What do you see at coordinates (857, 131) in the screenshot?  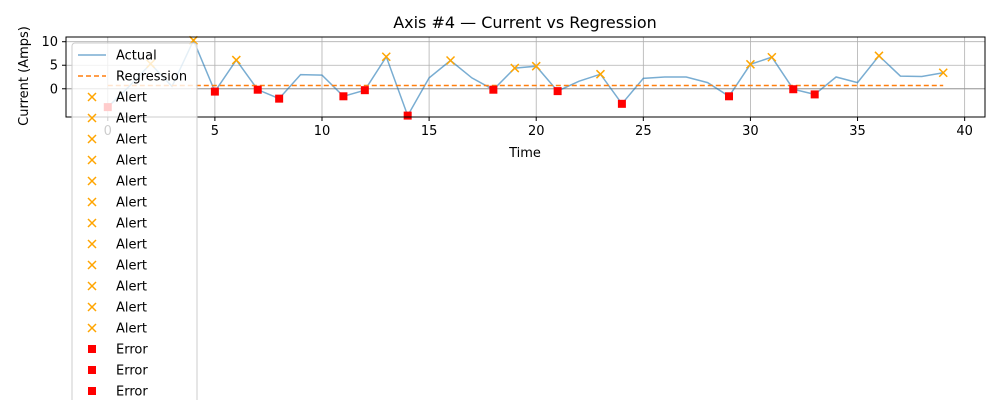 I see `x-tick-label: 35` at bounding box center [857, 131].